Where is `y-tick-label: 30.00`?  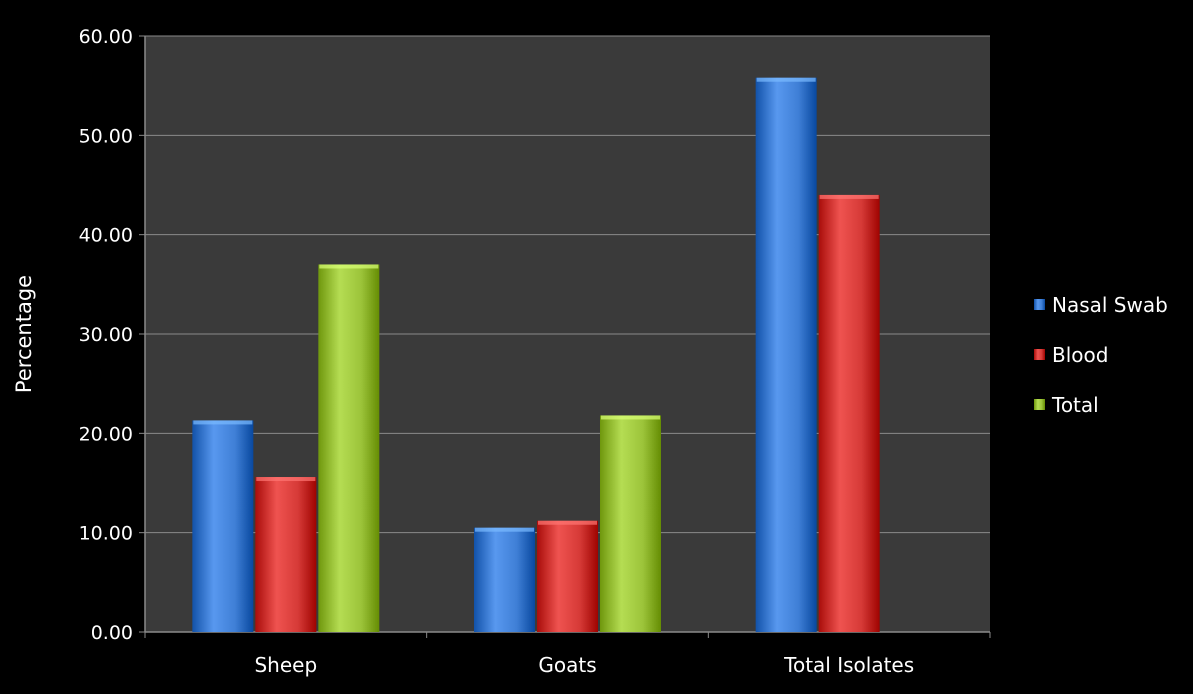
y-tick-label: 30.00 is located at coordinates (106, 335).